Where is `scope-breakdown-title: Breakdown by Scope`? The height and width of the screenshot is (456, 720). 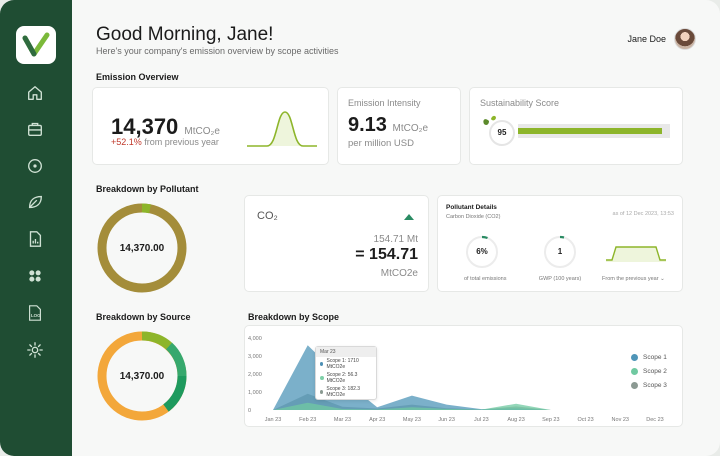
scope-breakdown-title: Breakdown by Scope is located at coordinates (294, 317).